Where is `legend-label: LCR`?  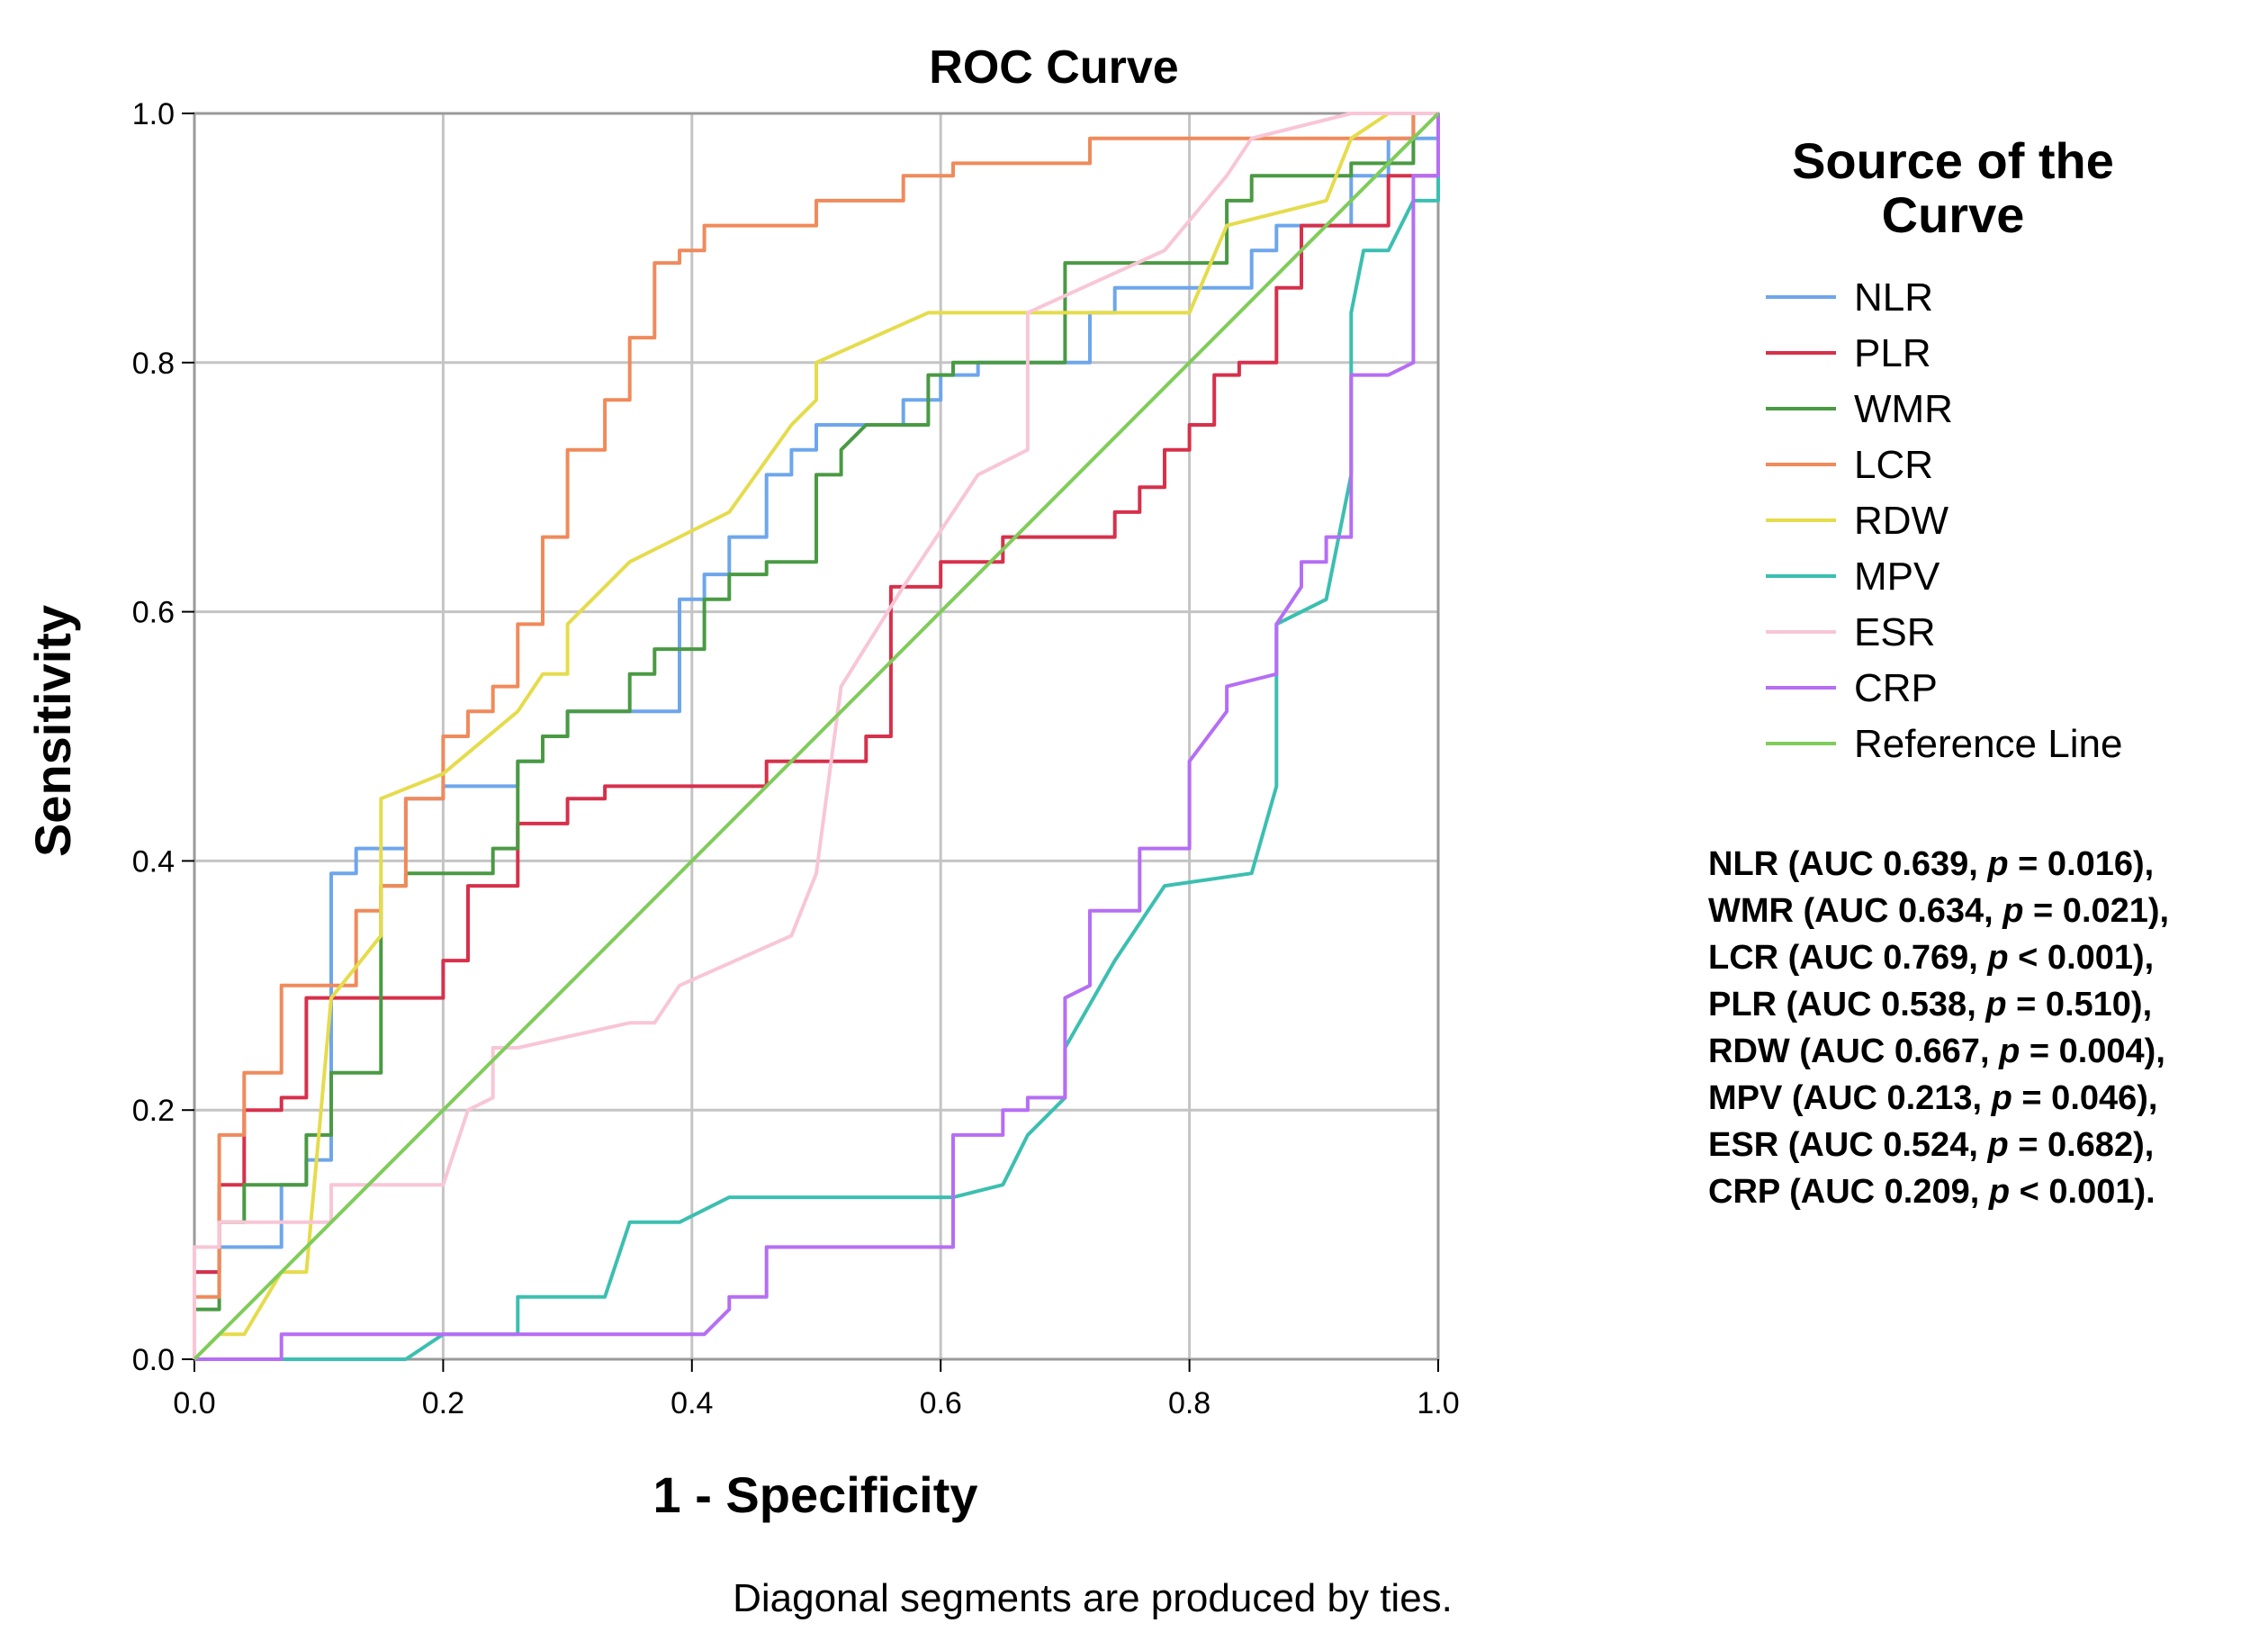 legend-label: LCR is located at coordinates (1894, 465).